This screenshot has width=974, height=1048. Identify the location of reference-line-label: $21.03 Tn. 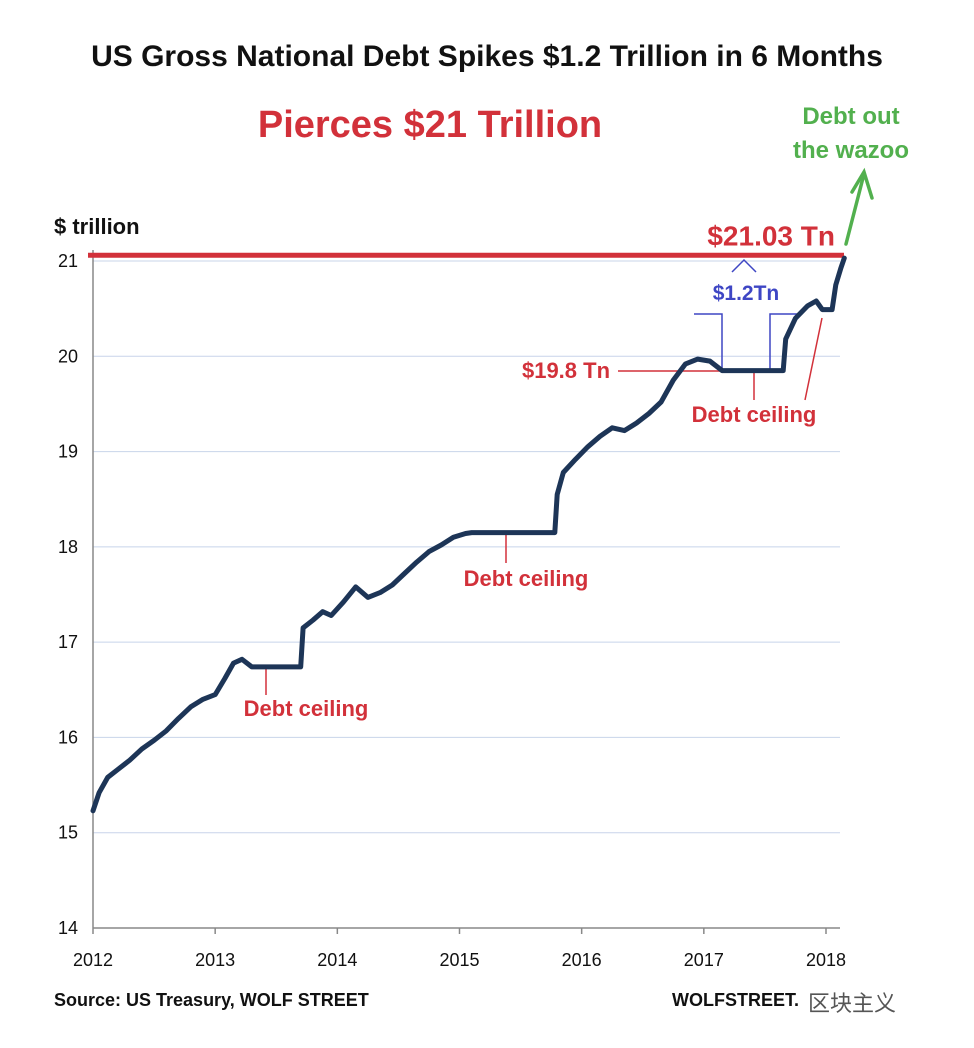
(771, 235).